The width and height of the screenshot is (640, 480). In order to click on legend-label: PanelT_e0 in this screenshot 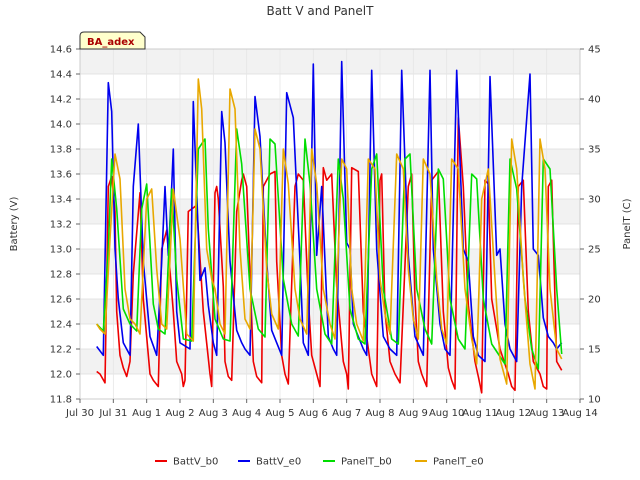, I will do `click(458, 462)`.